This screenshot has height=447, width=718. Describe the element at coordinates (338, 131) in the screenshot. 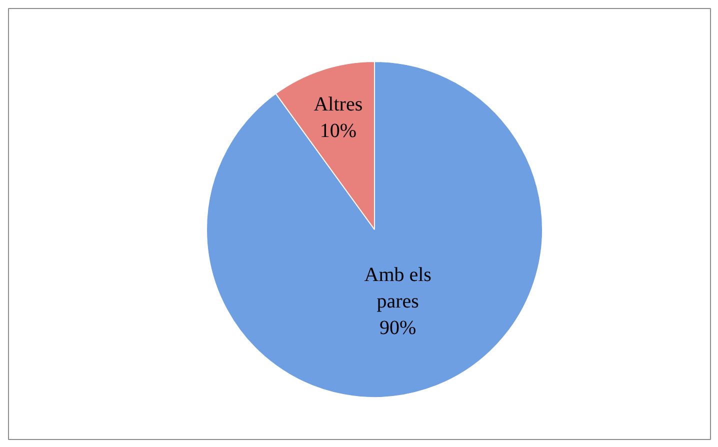

I see `data-label: 10%` at that location.